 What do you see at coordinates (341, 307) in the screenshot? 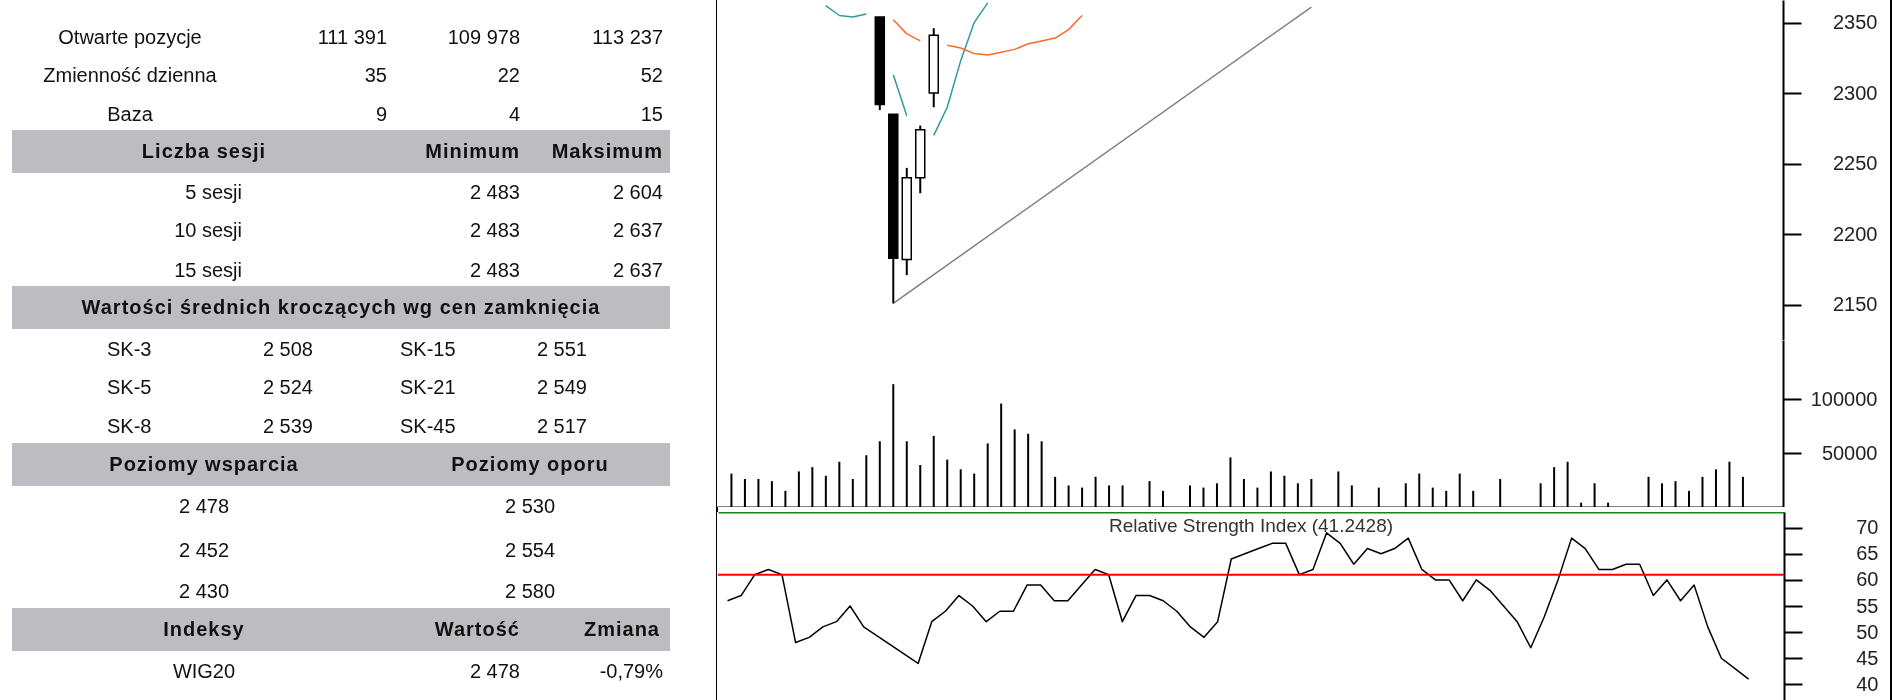
I see `text: Wartości średnich kroczących wg cen zamknięcia` at bounding box center [341, 307].